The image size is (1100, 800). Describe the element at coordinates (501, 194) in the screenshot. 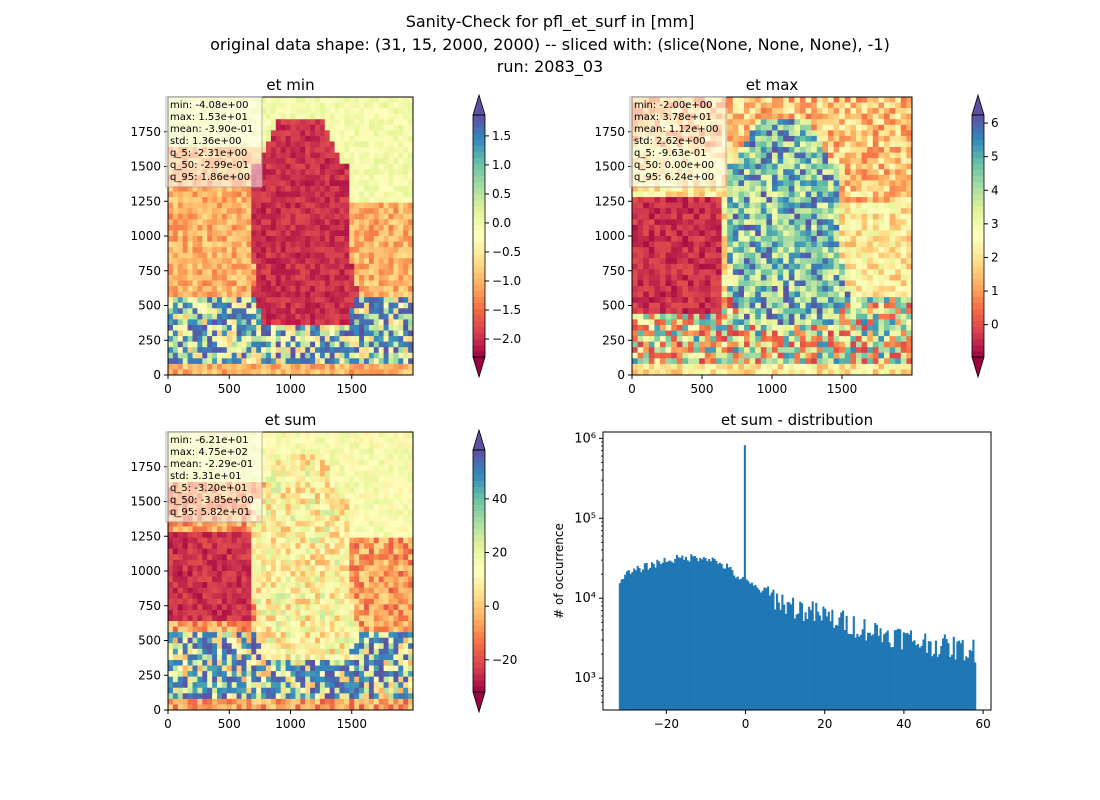

I see `colorbar-tick-label: 0.5` at that location.